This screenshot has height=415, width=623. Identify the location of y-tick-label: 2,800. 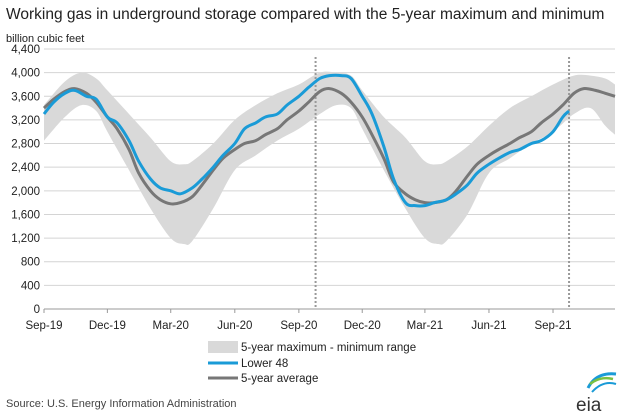
(25, 145).